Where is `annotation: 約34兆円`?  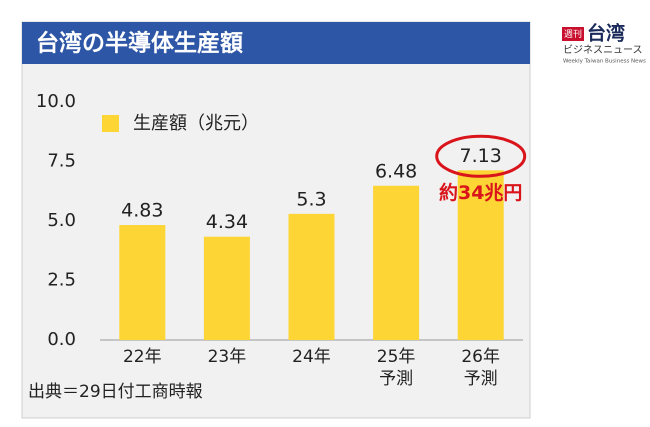 annotation: 約34兆円 is located at coordinates (480, 192).